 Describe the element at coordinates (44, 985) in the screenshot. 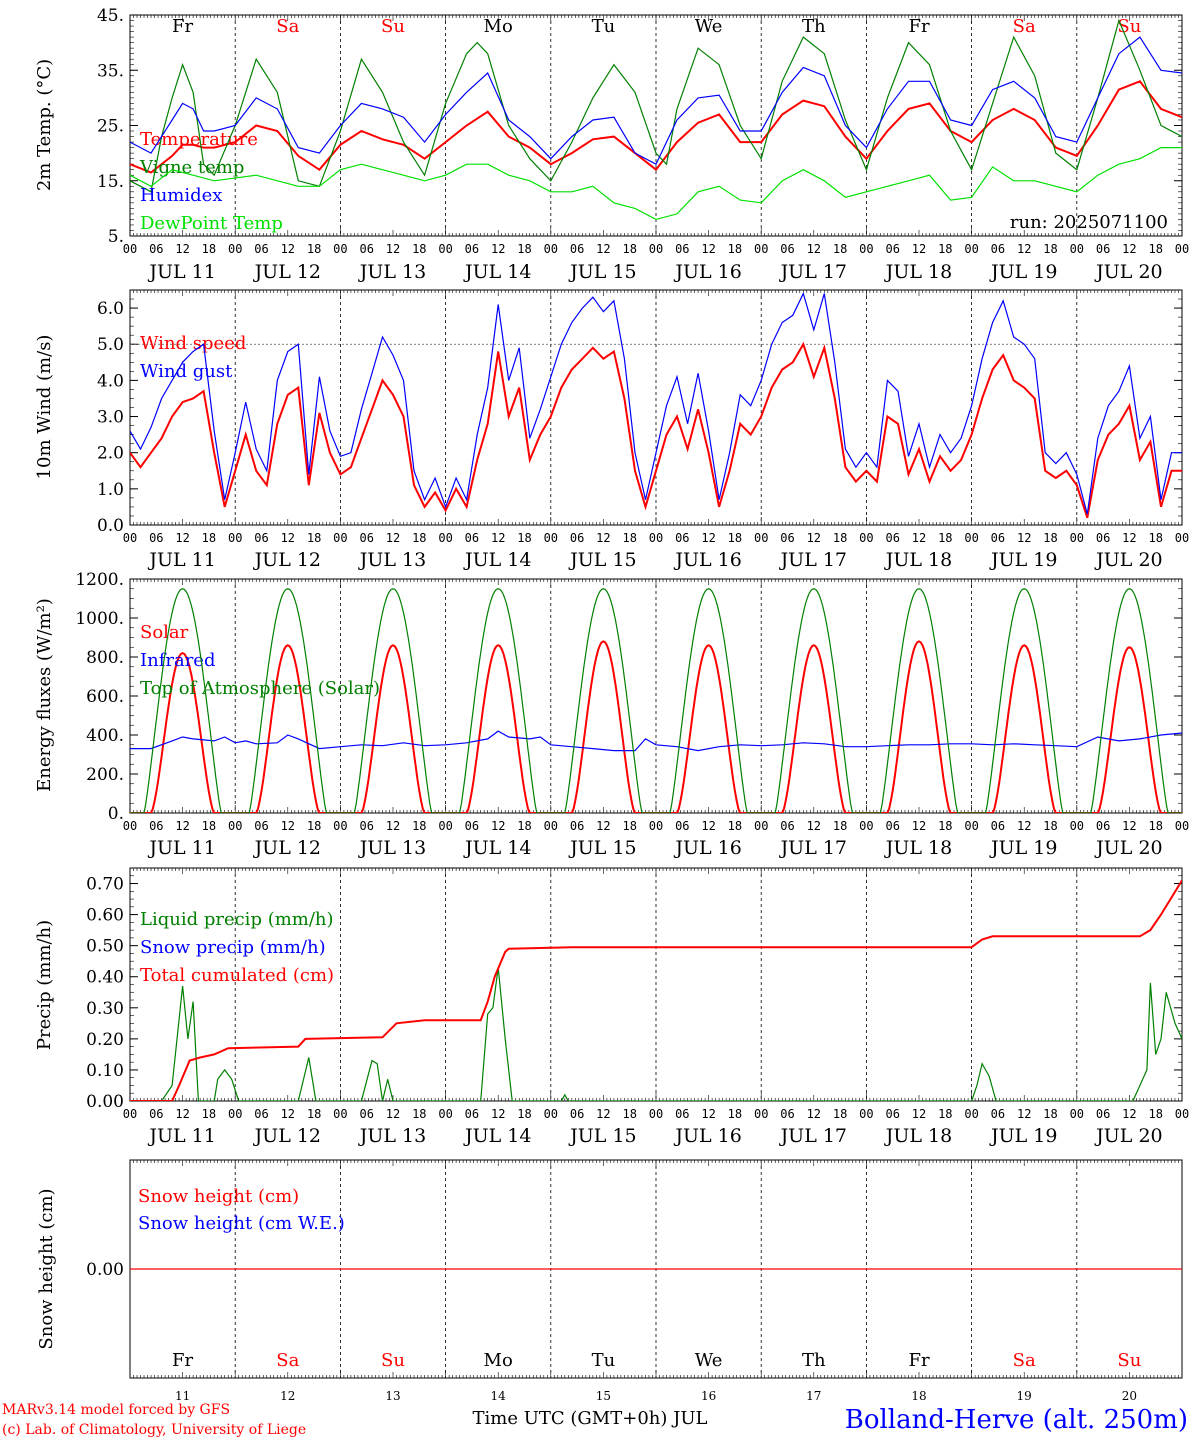

I see `y-axis-title: Precip (mm/h)` at that location.